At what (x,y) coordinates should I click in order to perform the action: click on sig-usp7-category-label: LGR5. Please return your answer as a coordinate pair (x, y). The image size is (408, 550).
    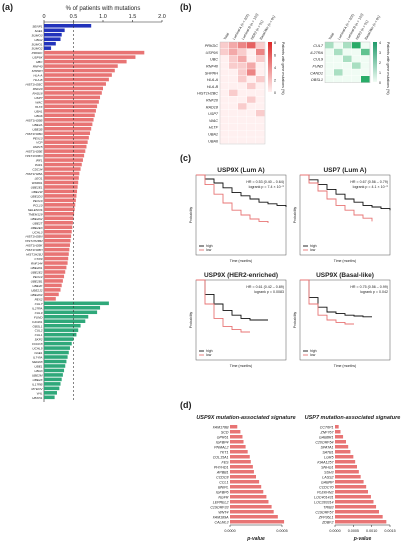
    Looking at the image, I should click on (328, 458).